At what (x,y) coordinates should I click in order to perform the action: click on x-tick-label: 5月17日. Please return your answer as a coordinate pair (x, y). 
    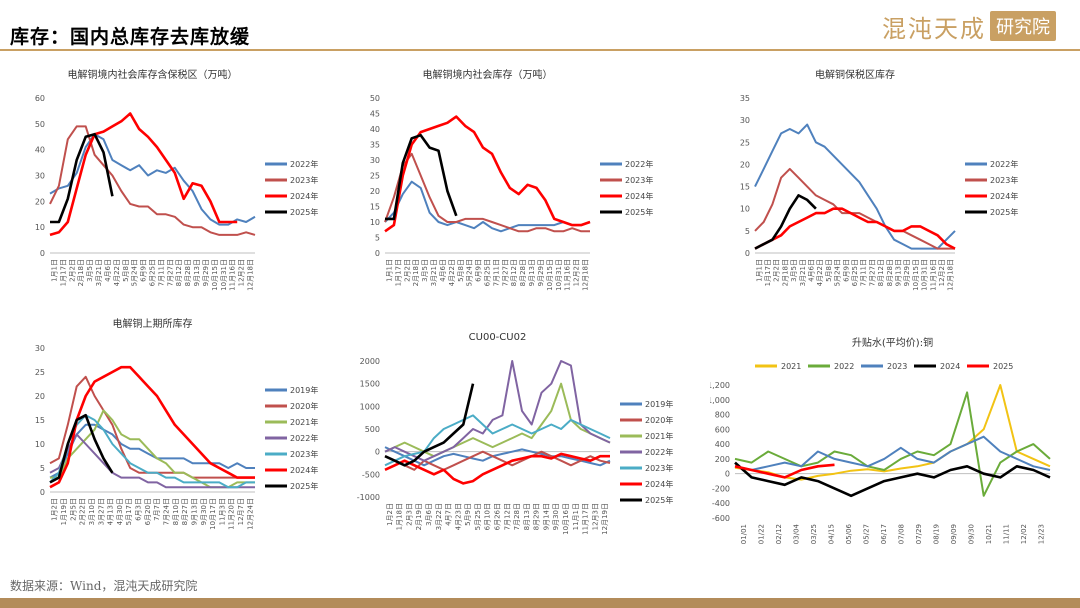
    Looking at the image, I should click on (129, 511).